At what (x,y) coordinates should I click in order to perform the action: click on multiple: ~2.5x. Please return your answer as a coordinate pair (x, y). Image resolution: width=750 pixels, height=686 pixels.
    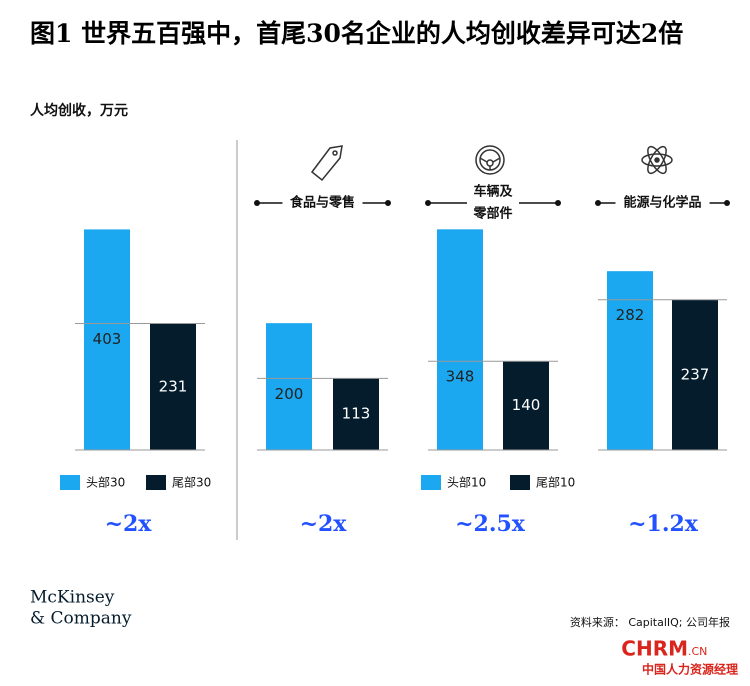
    Looking at the image, I should click on (490, 524).